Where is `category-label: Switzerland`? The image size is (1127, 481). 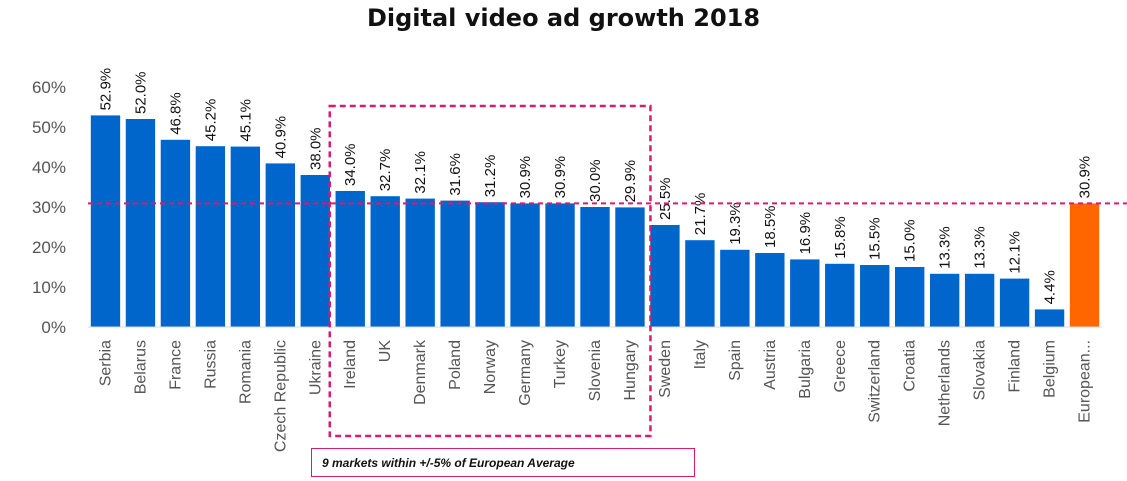
category-label: Switzerland is located at coordinates (875, 381).